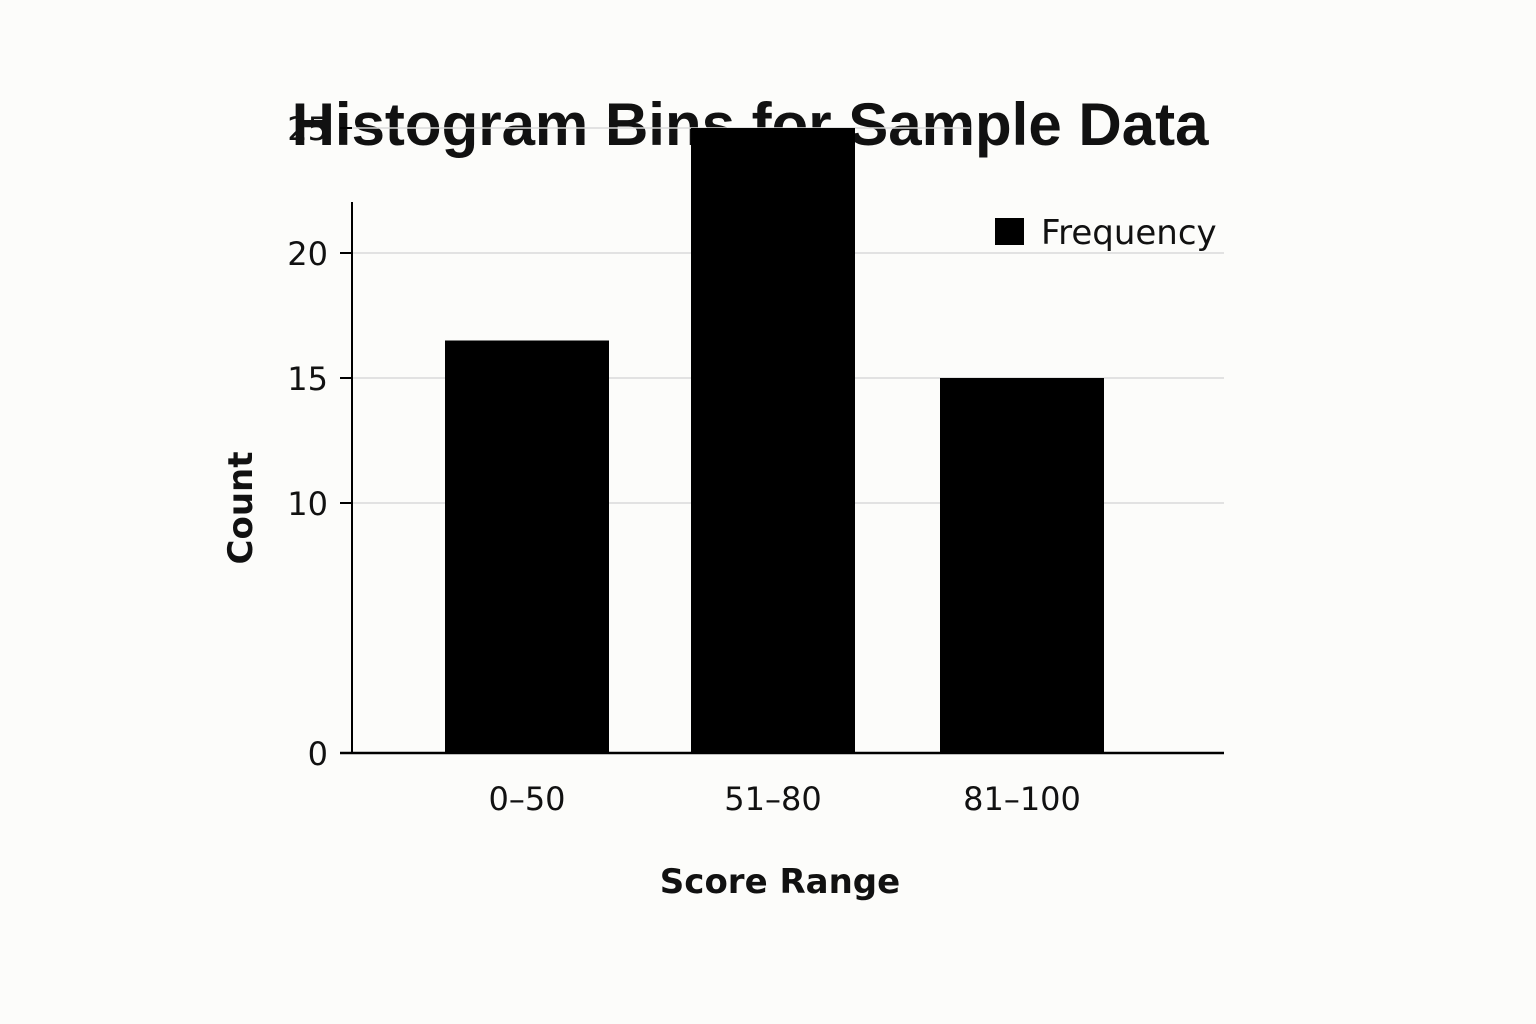  I want to click on y-tick-label: 20, so click(307, 254).